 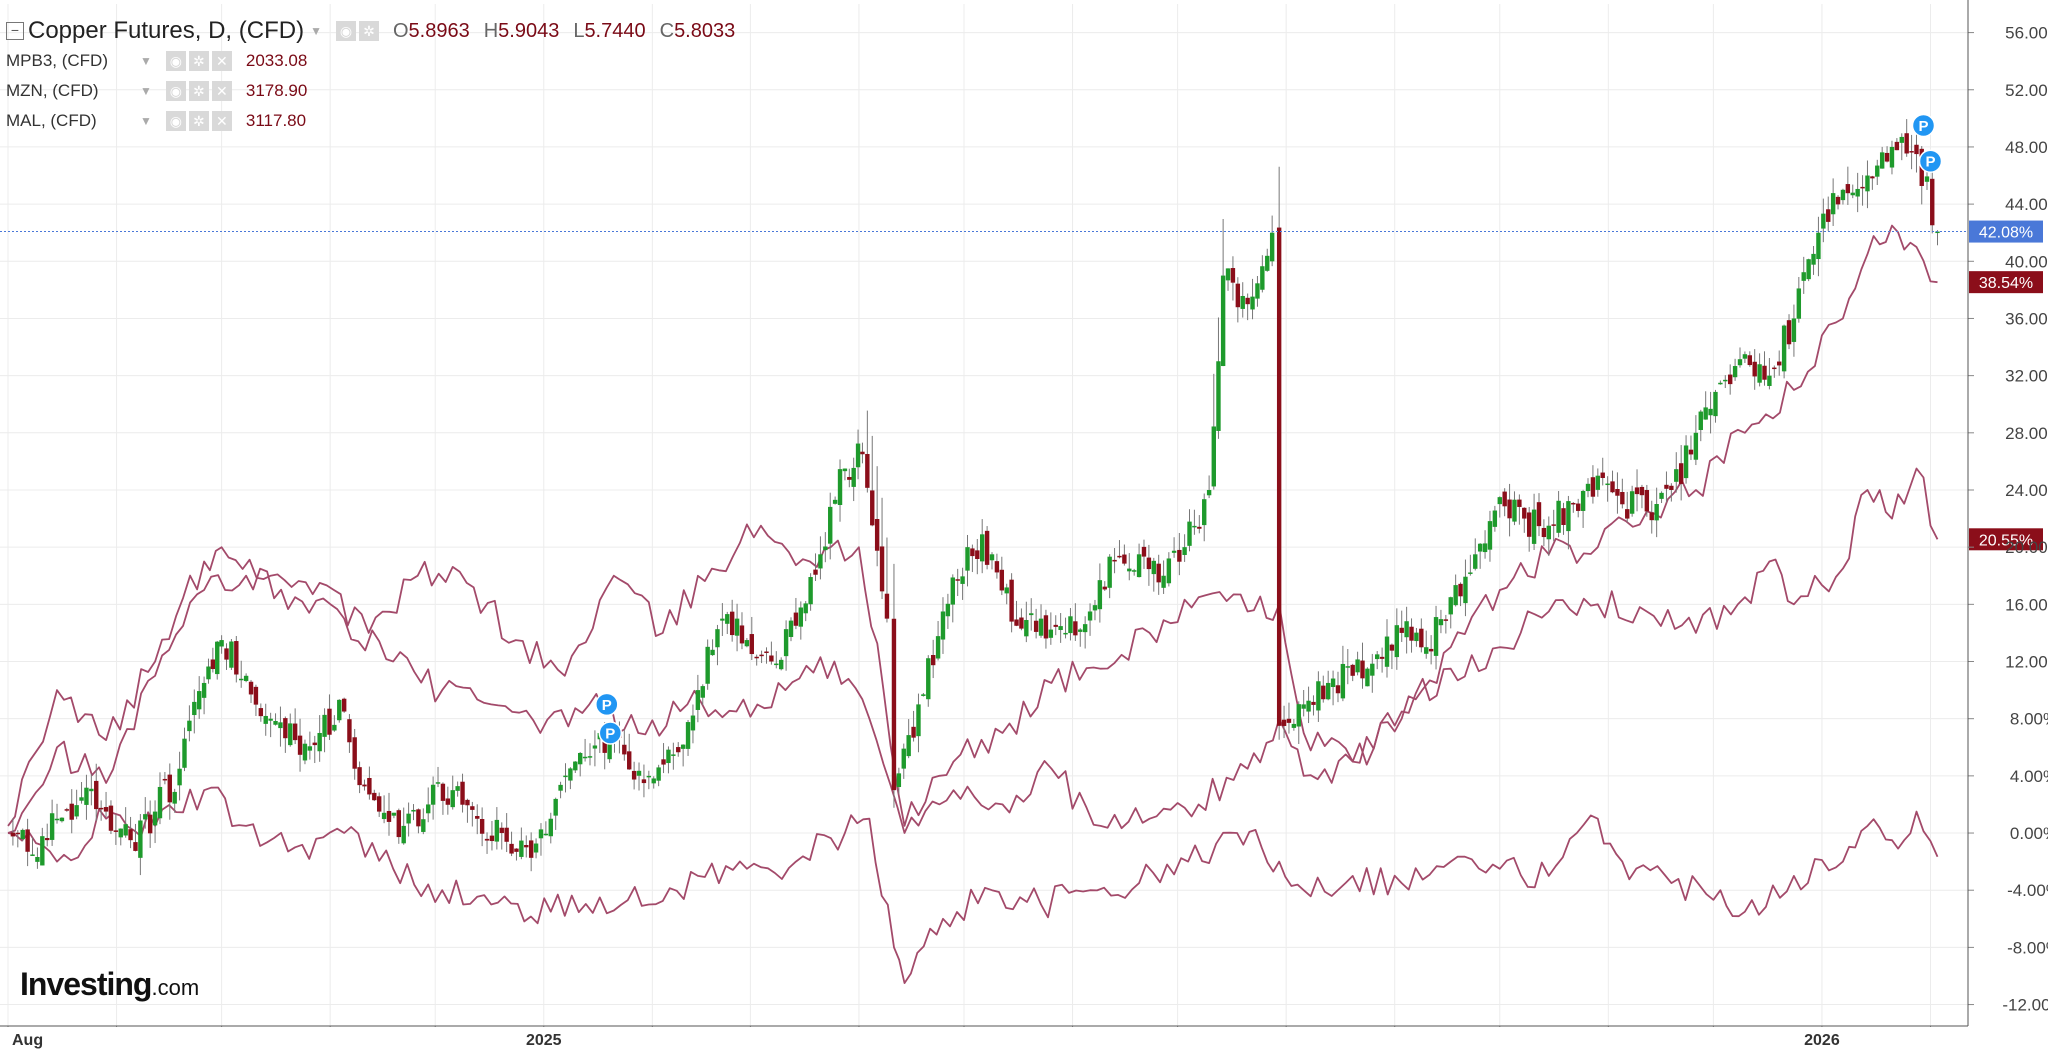 I want to click on comparison-controls: ◉ ✲ ✕, so click(x=198, y=91).